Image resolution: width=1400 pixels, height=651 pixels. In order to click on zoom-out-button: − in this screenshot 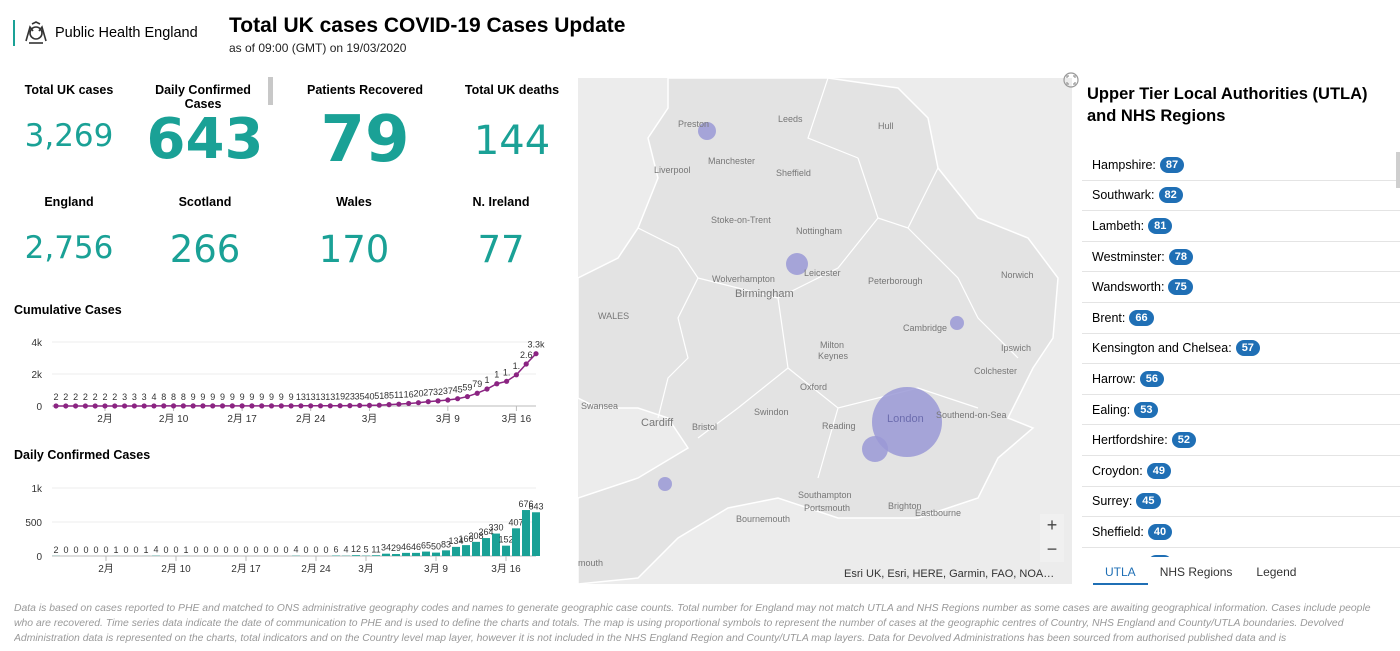, I will do `click(1052, 550)`.